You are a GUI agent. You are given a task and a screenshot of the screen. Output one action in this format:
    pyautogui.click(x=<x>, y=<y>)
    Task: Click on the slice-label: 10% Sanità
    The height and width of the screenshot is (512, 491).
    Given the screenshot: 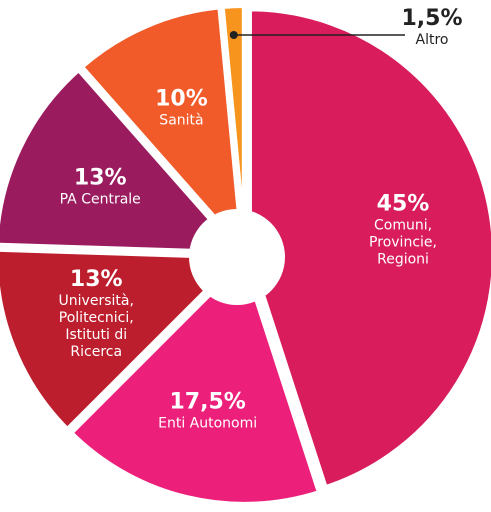 What is the action you would take?
    pyautogui.click(x=181, y=108)
    